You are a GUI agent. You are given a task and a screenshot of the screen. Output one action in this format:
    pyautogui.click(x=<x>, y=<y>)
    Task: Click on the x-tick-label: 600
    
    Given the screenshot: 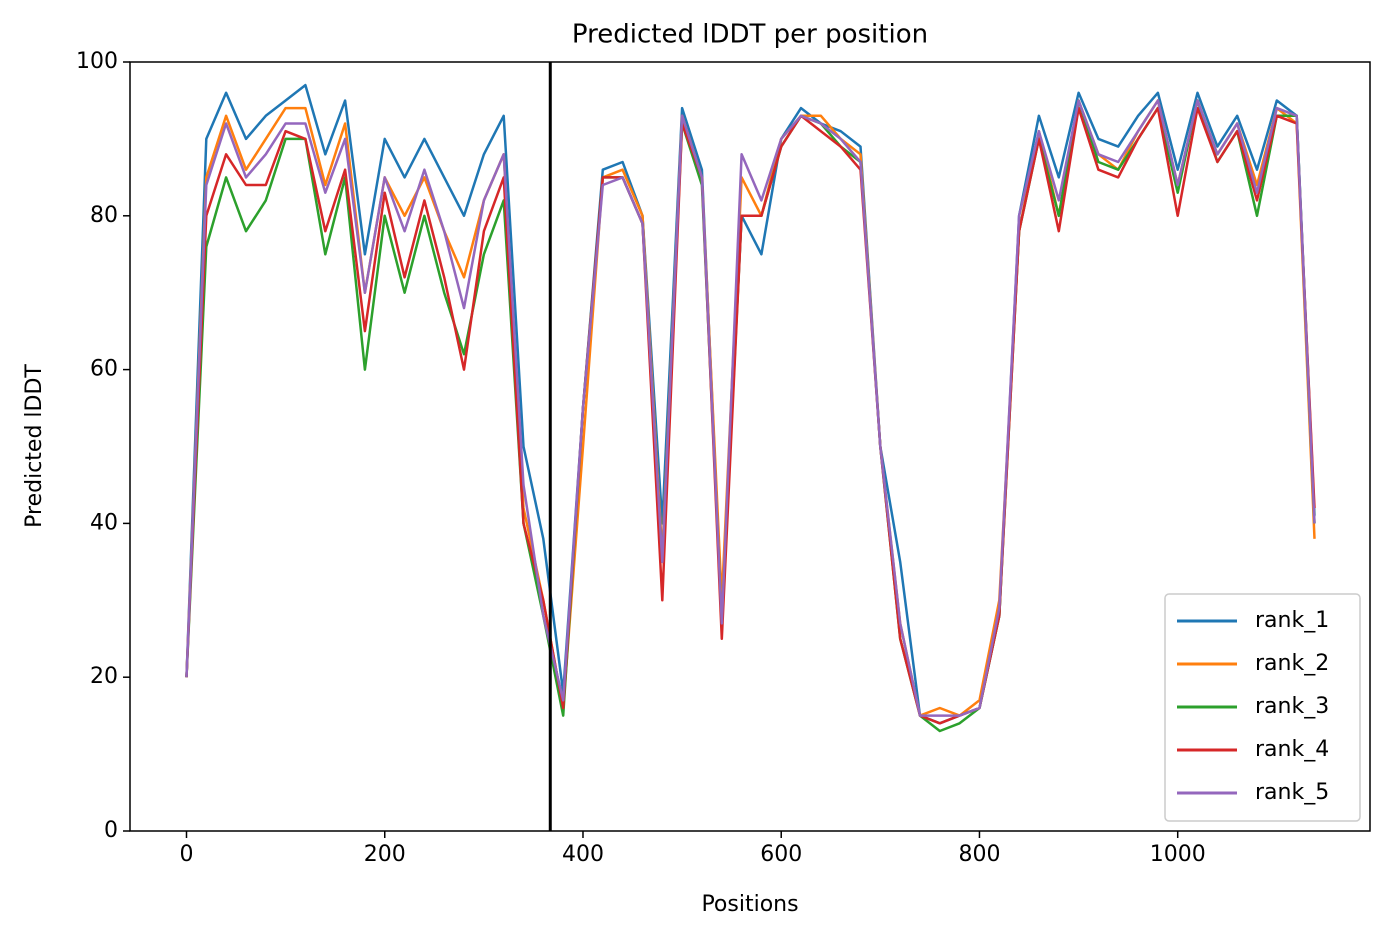 What is the action you would take?
    pyautogui.click(x=781, y=854)
    